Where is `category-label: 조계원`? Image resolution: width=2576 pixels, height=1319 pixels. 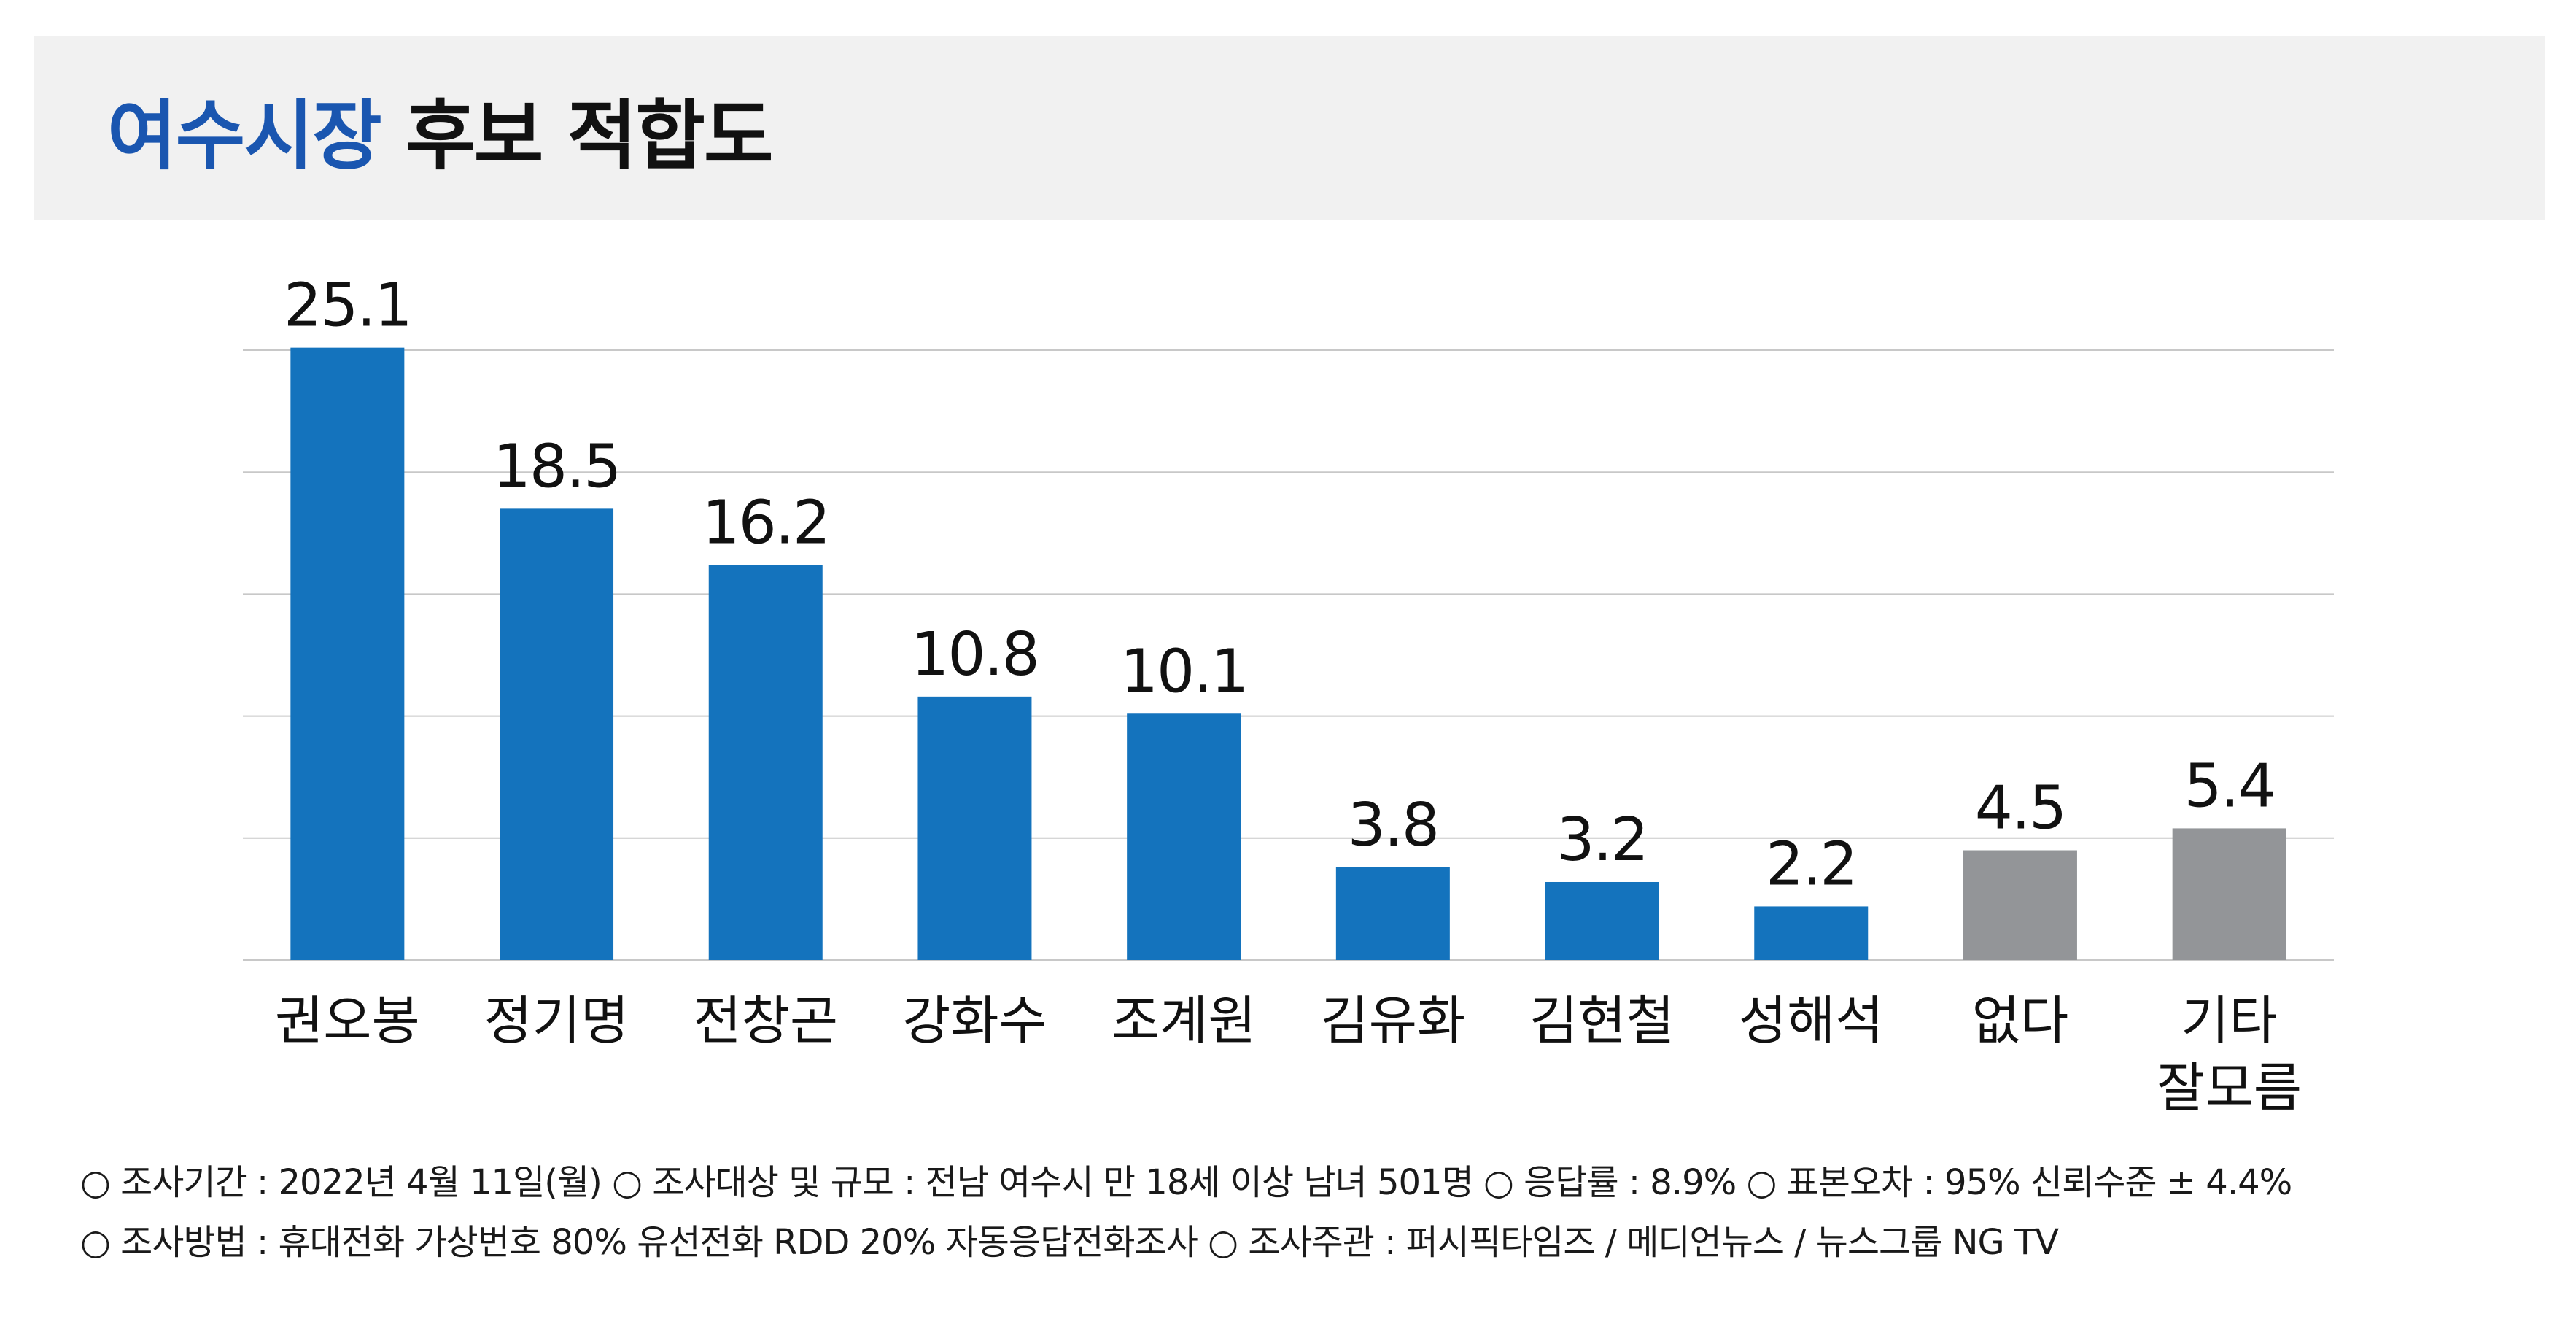
category-label: 조계원 is located at coordinates (1185, 1021).